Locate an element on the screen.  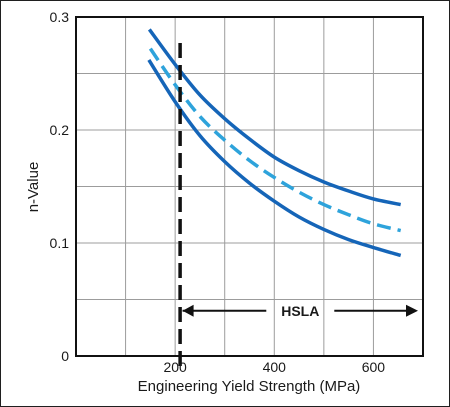
x-tick-label: 400 is located at coordinates (275, 367).